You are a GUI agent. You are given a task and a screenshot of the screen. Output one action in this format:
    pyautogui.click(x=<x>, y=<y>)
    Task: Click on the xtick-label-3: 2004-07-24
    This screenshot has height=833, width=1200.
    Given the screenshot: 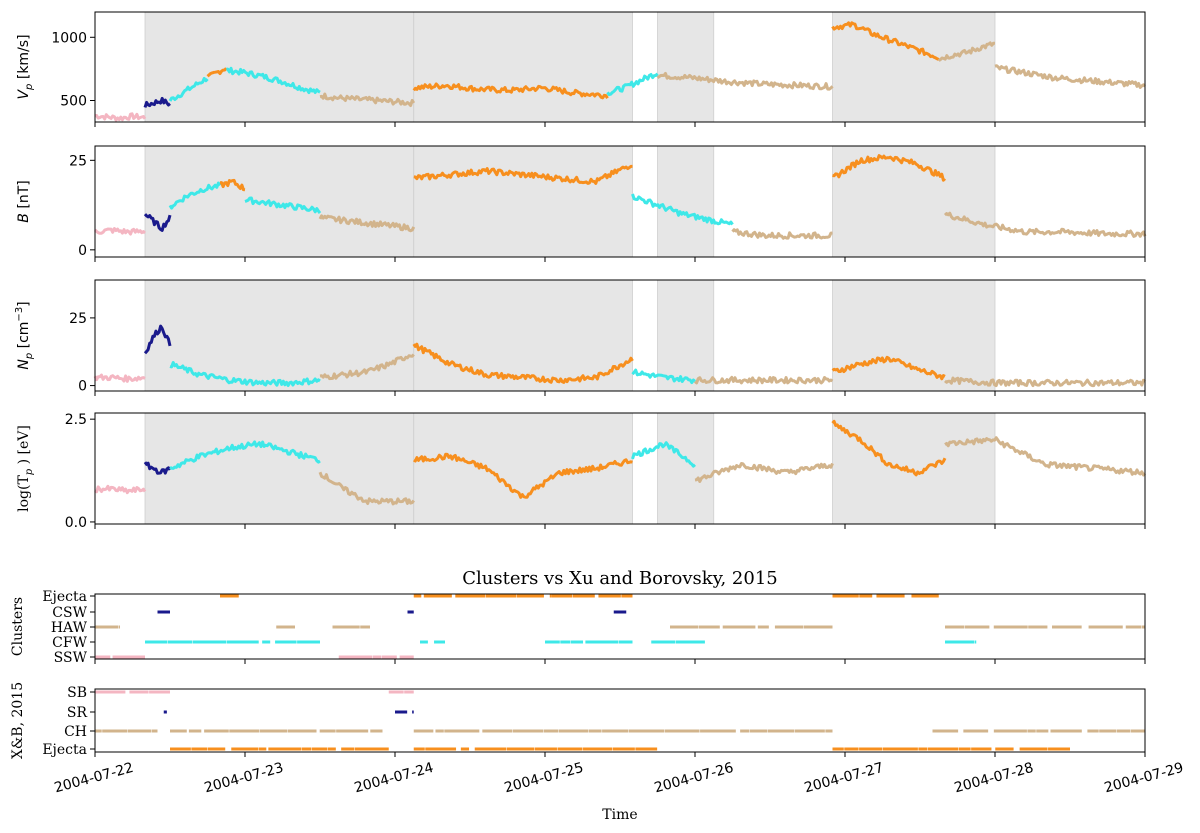 What is the action you would take?
    pyautogui.click(x=394, y=778)
    